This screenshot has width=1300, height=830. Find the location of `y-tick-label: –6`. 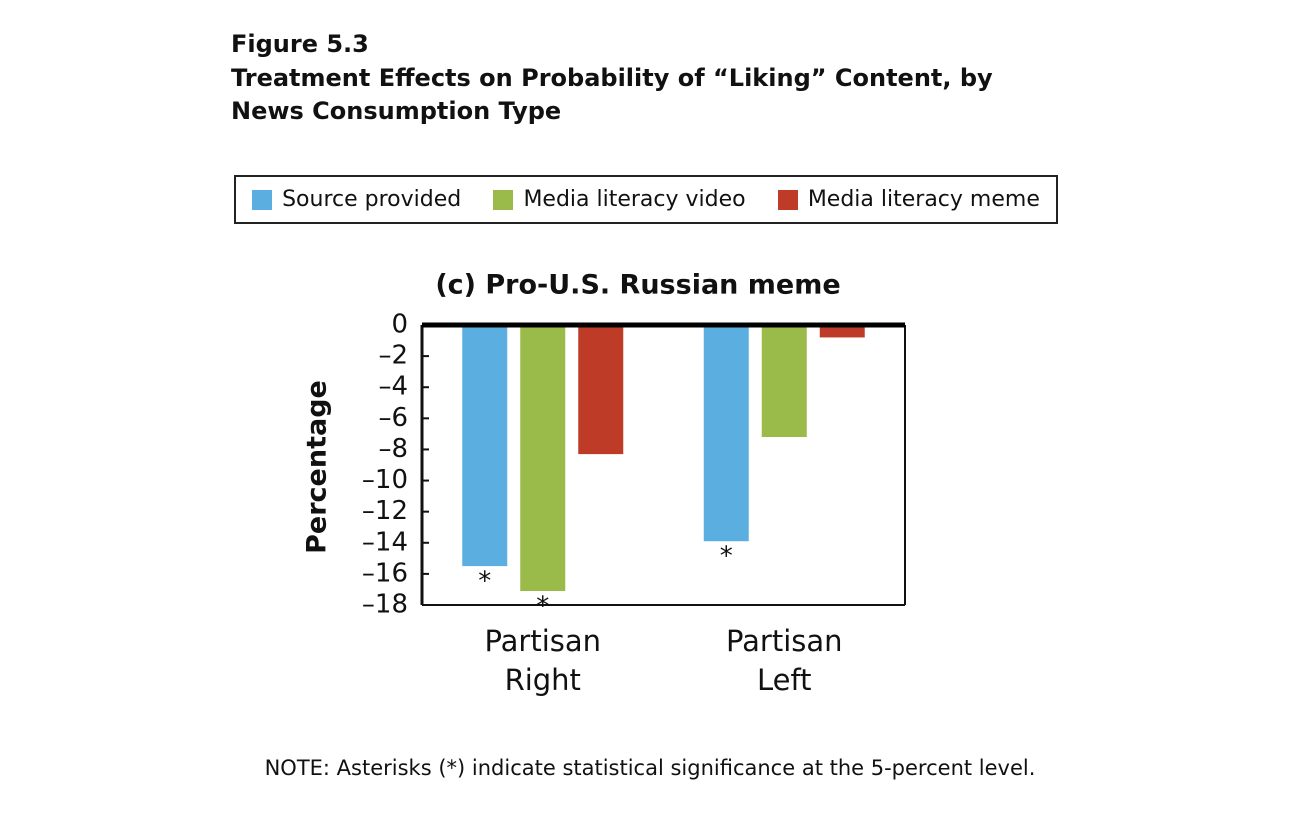

y-tick-label: –6 is located at coordinates (393, 418).